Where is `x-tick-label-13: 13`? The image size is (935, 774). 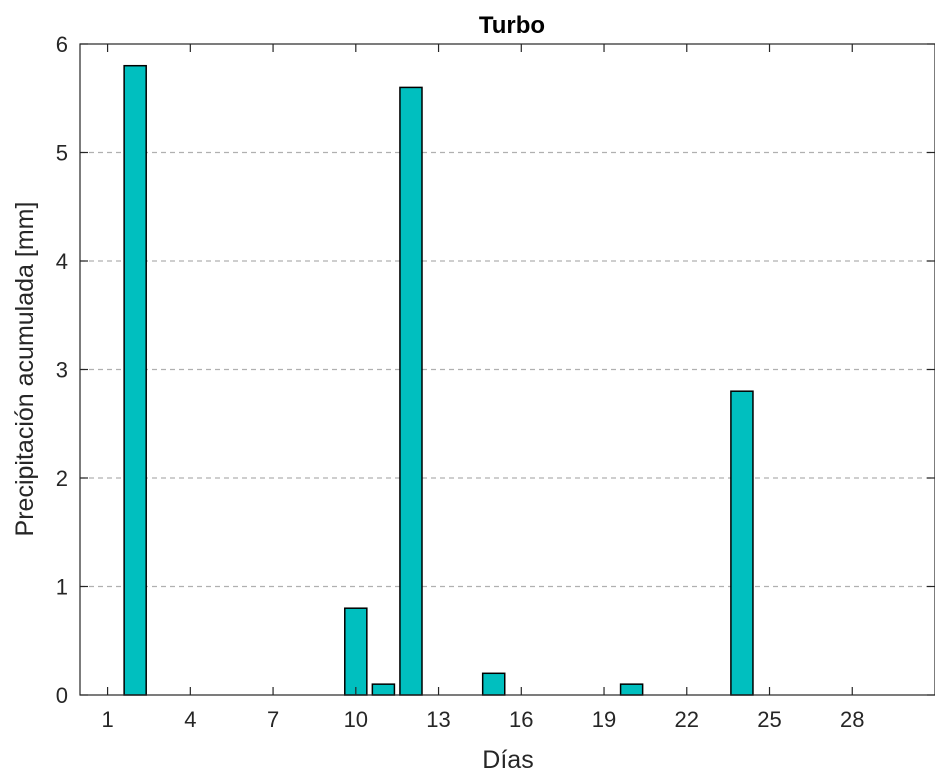
x-tick-label-13: 13 is located at coordinates (438, 719).